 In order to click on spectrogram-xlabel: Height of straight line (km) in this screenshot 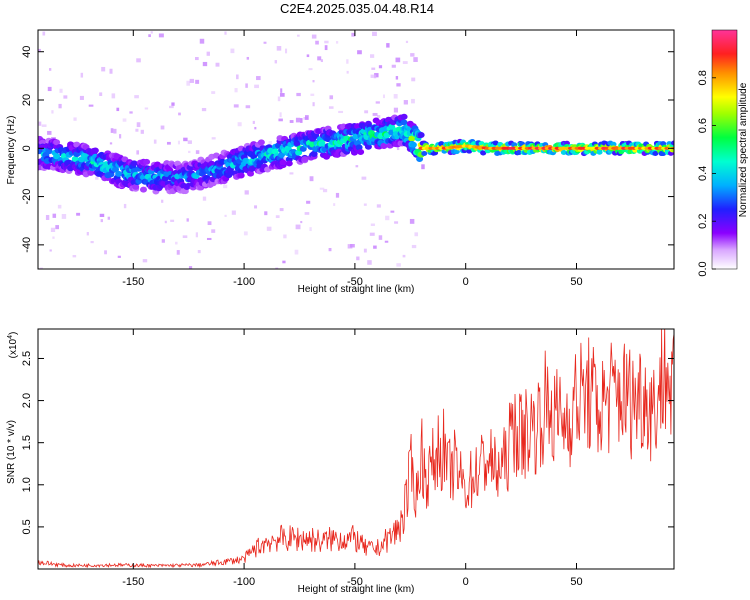, I will do `click(356, 289)`.